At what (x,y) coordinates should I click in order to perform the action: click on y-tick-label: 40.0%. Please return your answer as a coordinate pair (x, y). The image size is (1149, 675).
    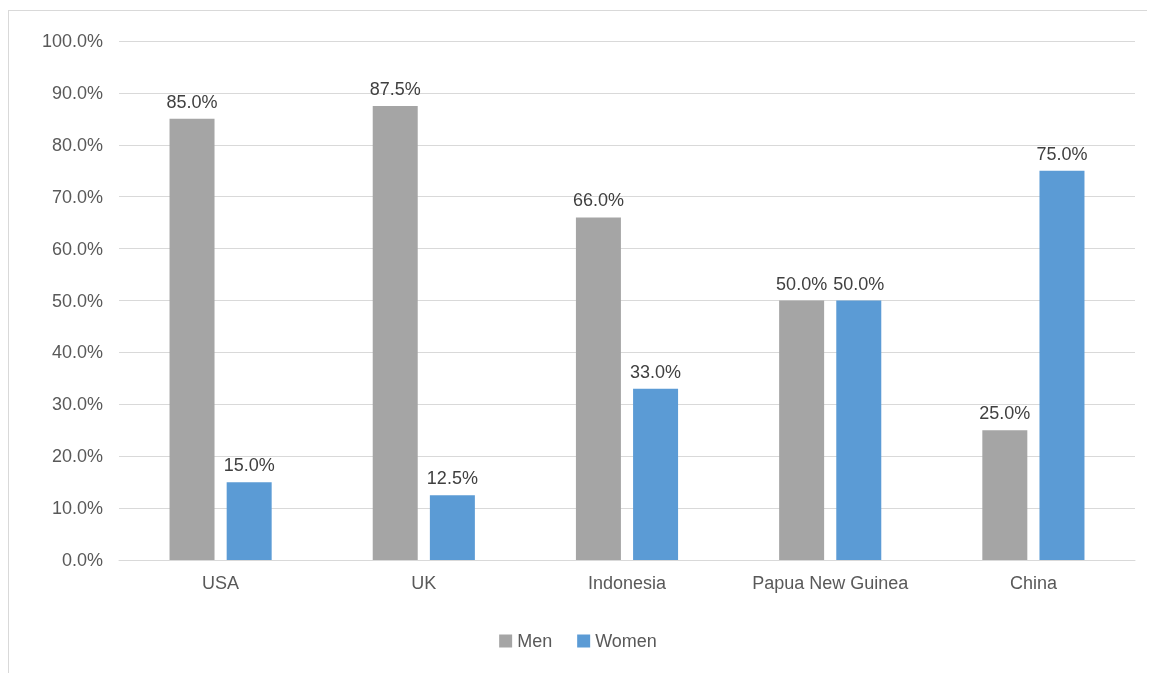
    Looking at the image, I should click on (77, 352).